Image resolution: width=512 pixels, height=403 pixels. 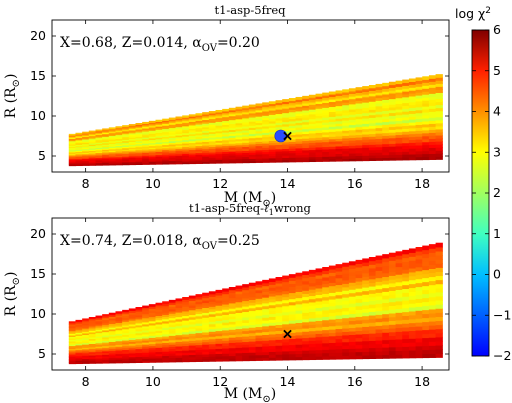 What do you see at coordinates (287, 334) in the screenshot?
I see `marks-bottom` at bounding box center [287, 334].